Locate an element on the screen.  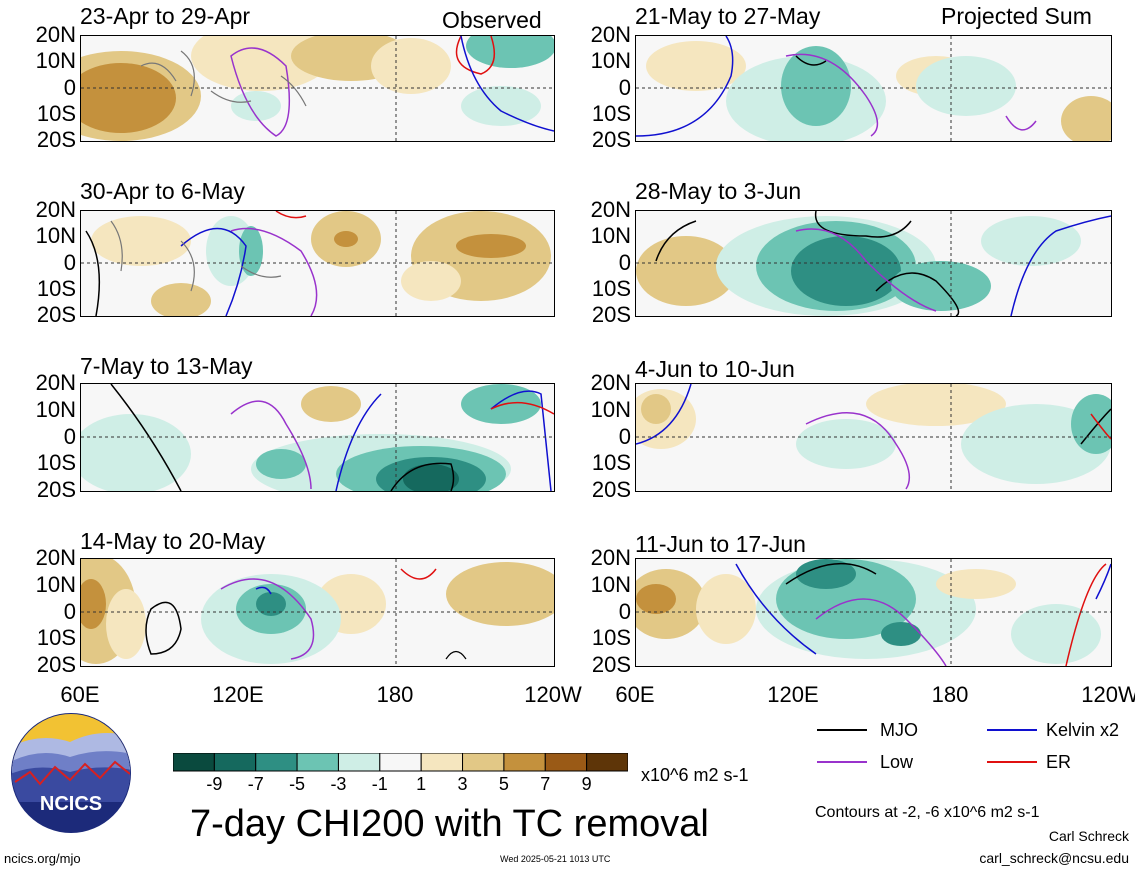
low-legend-line is located at coordinates (842, 762).